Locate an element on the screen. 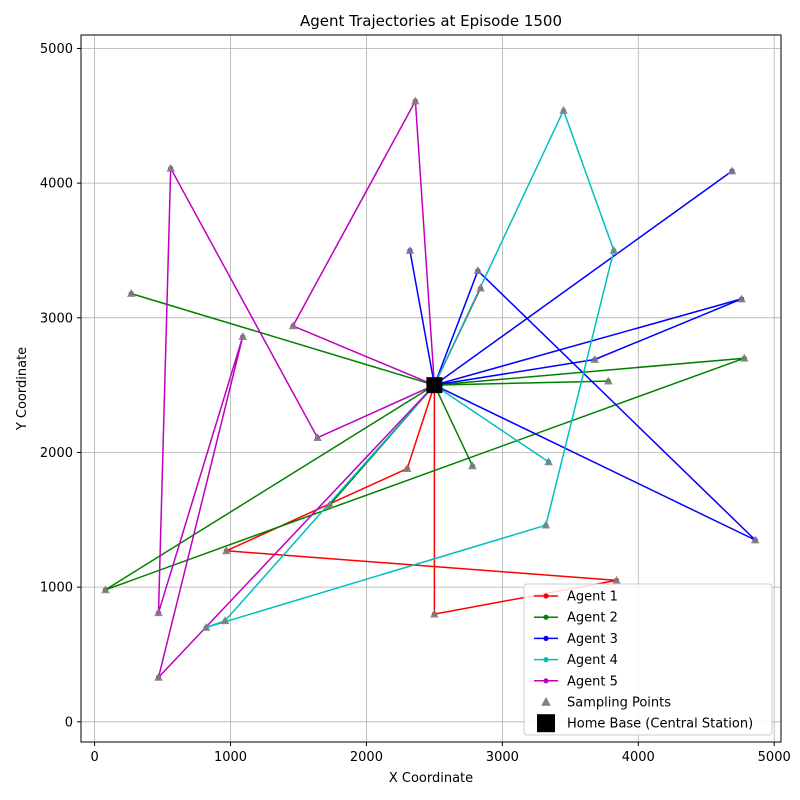 The image size is (800, 800). legend-label: Home Base (Central Station) is located at coordinates (660, 724).